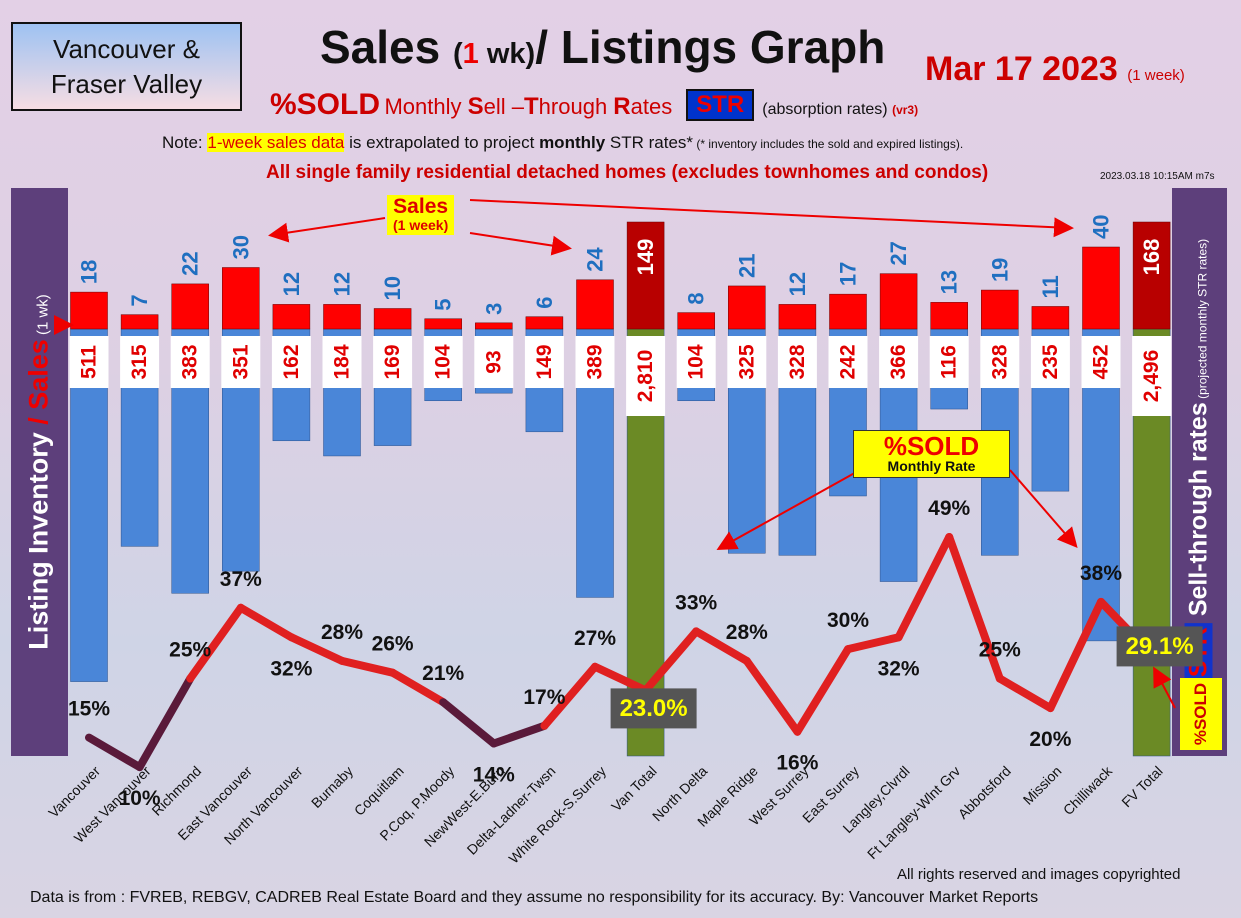 The image size is (1241, 918). What do you see at coordinates (190, 263) in the screenshot?
I see `sales-label: 22` at bounding box center [190, 263].